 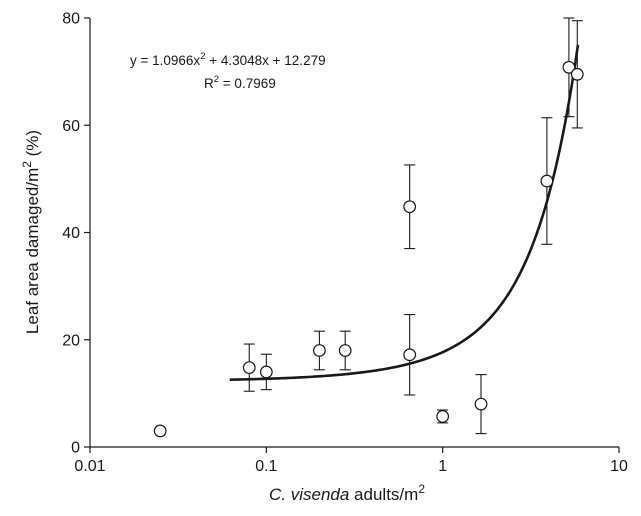 I want to click on equation-start: y = 1.0966x, so click(x=165, y=60).